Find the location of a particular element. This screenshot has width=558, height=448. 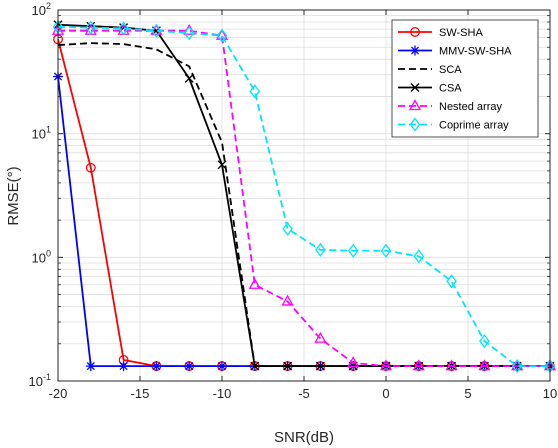

x-tick-label: -20 is located at coordinates (58, 393).